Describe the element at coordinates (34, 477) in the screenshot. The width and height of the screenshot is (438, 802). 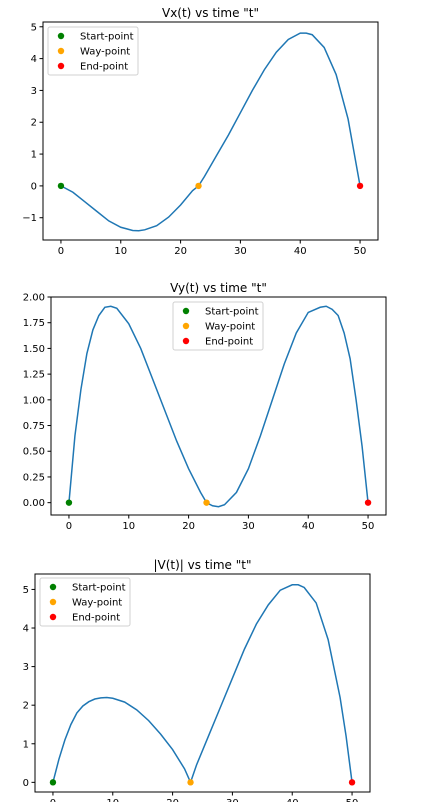
I see `y-tick-label: 0.25` at that location.